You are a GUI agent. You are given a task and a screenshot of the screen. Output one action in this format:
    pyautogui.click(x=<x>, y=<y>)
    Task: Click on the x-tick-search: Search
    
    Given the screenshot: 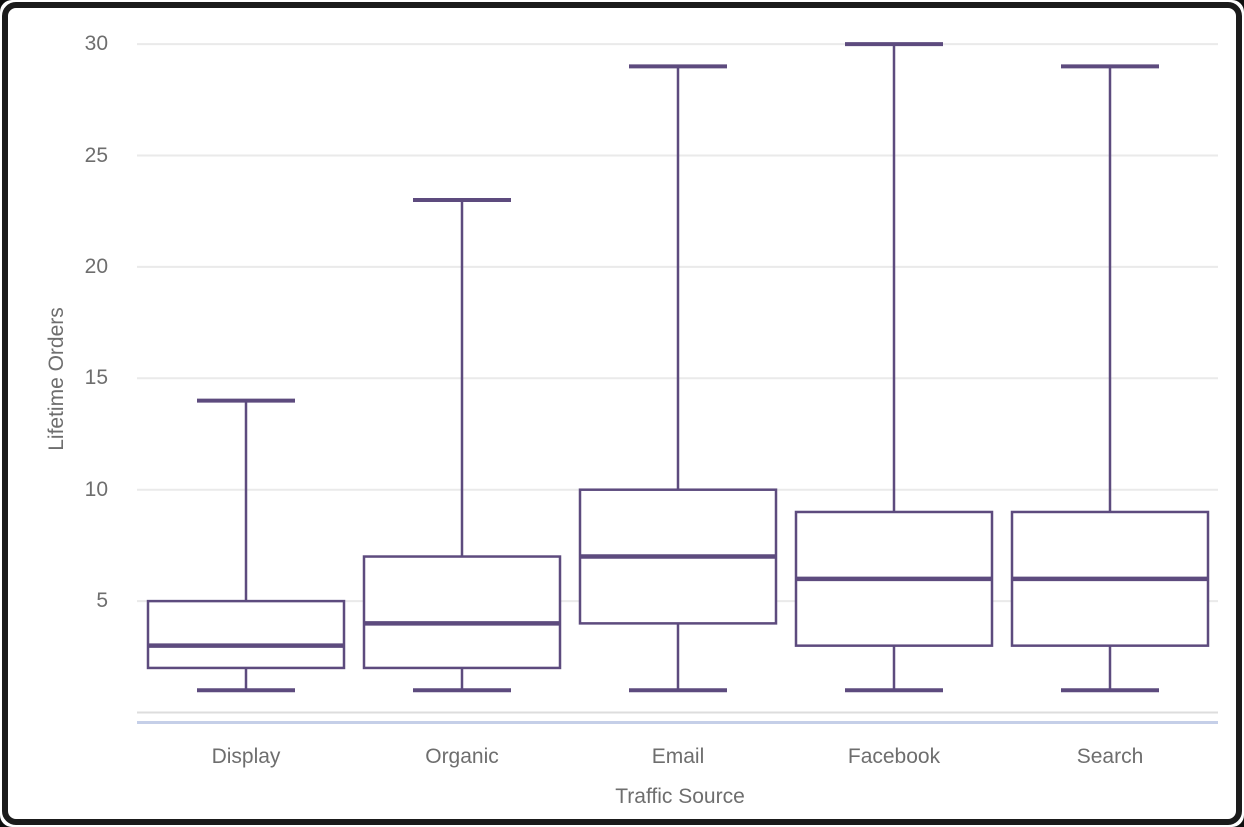 What is the action you would take?
    pyautogui.click(x=1110, y=756)
    